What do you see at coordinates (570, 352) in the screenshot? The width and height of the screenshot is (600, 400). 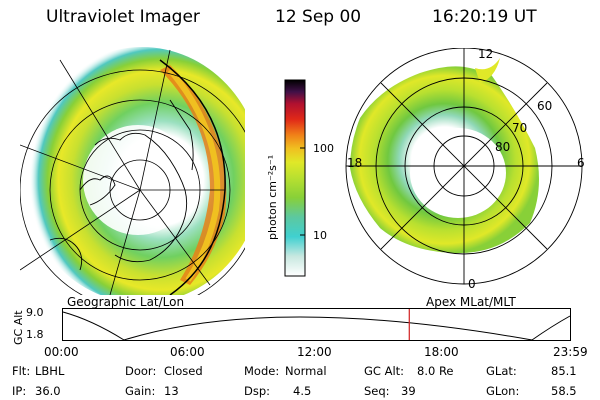 I see `alt-xtick-2359: 23:59` at bounding box center [570, 352].